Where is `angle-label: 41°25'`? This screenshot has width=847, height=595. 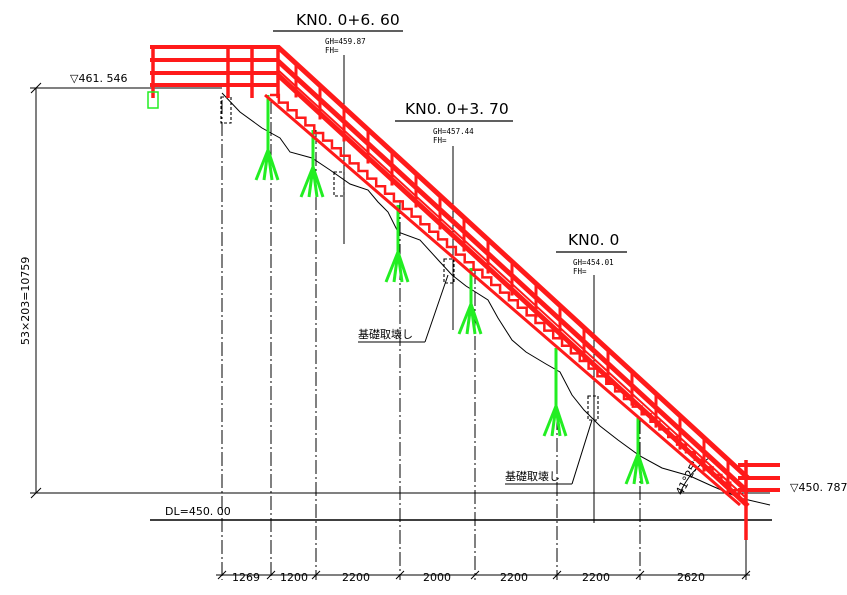
angle-label: 41°25' is located at coordinates (687, 478).